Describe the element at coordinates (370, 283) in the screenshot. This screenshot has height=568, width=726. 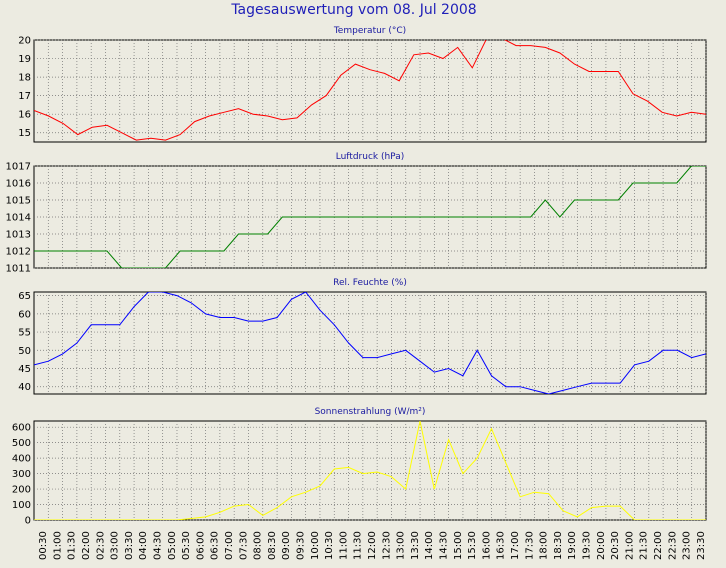
I see `panel-title: Rel. Feuchte (%)` at that location.